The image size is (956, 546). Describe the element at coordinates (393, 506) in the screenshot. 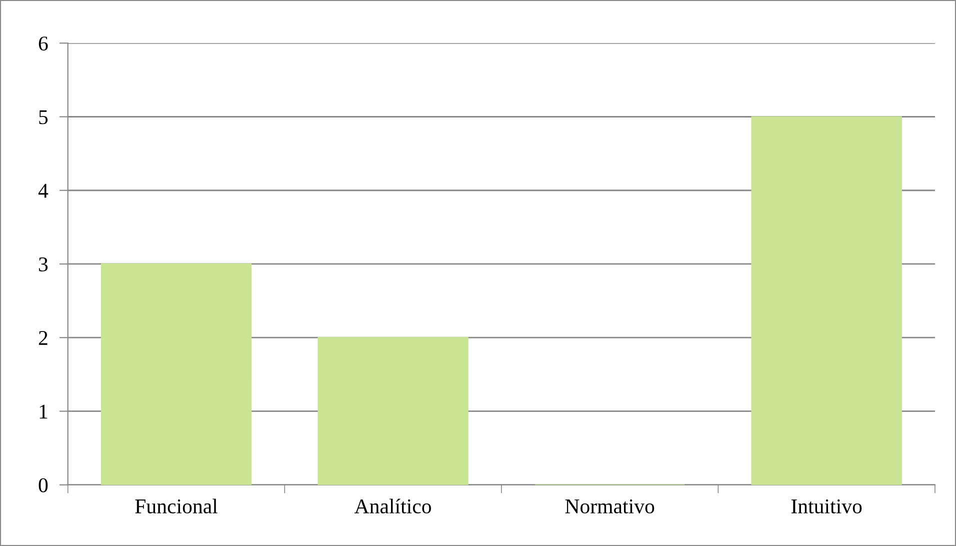

I see `x-tick-label: Analítico` at that location.